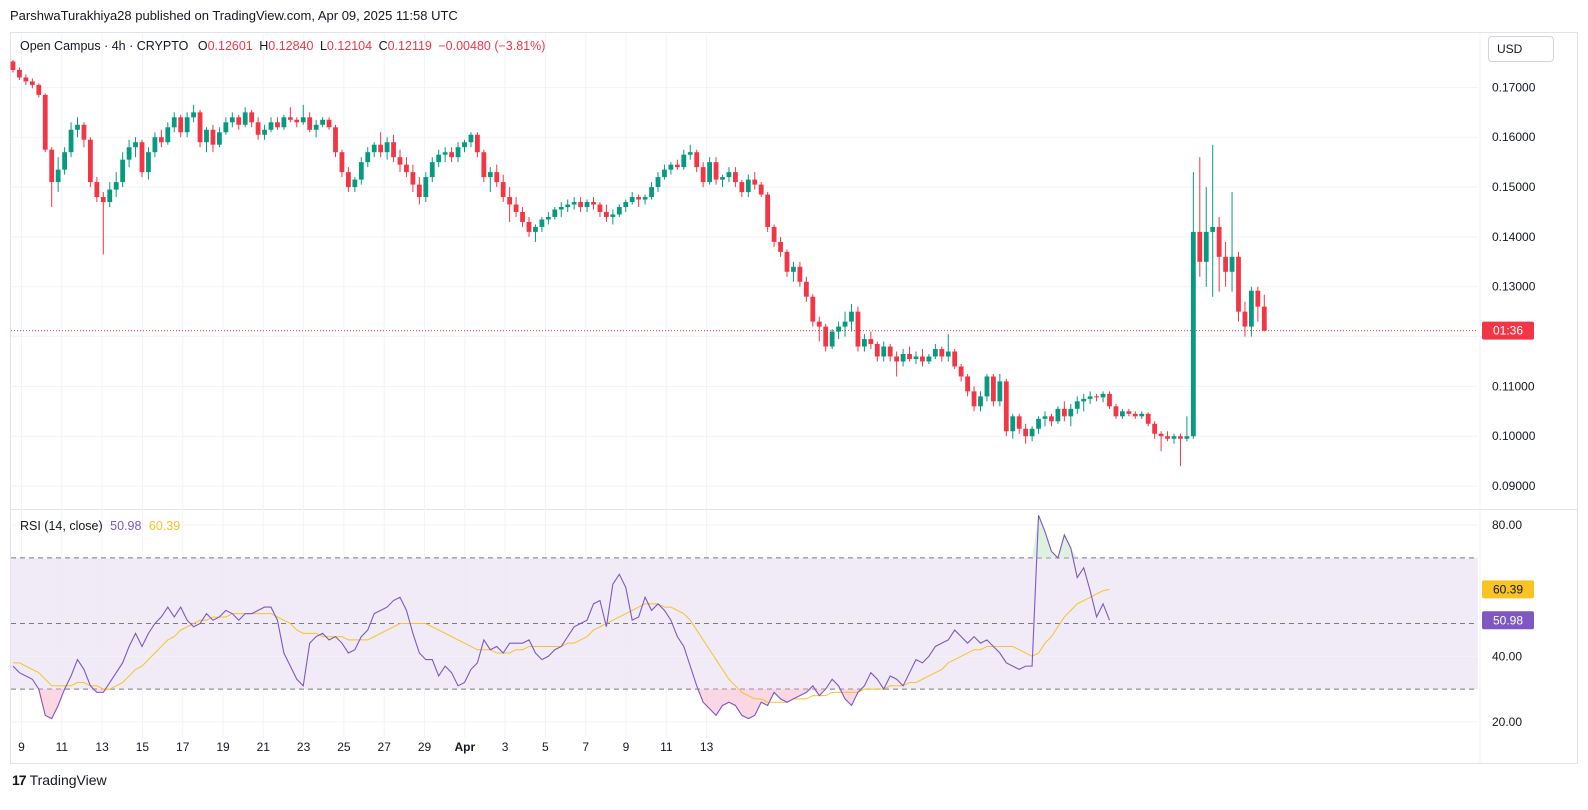 The height and width of the screenshot is (810, 1588). What do you see at coordinates (126, 526) in the screenshot?
I see `rsi-legend-value: 50.98` at bounding box center [126, 526].